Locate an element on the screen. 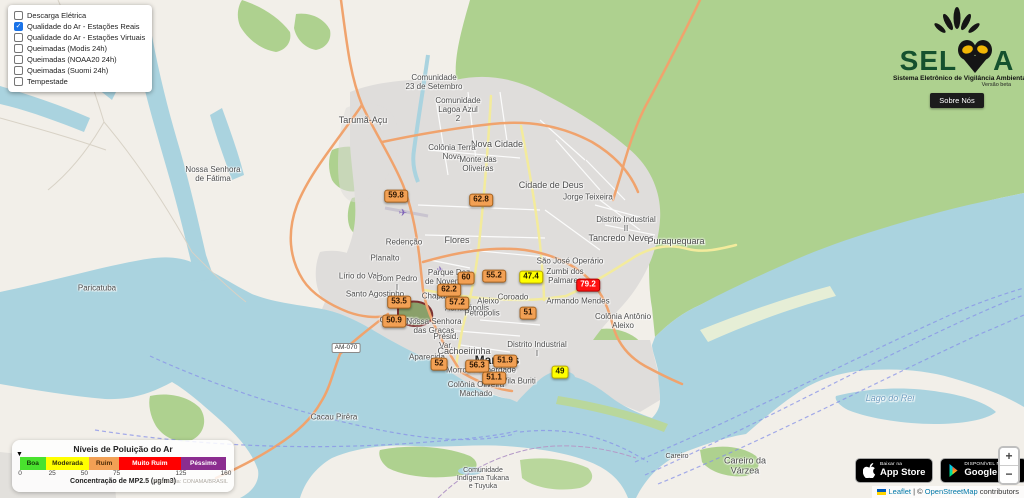  airport-runway is located at coordinates (406, 212).